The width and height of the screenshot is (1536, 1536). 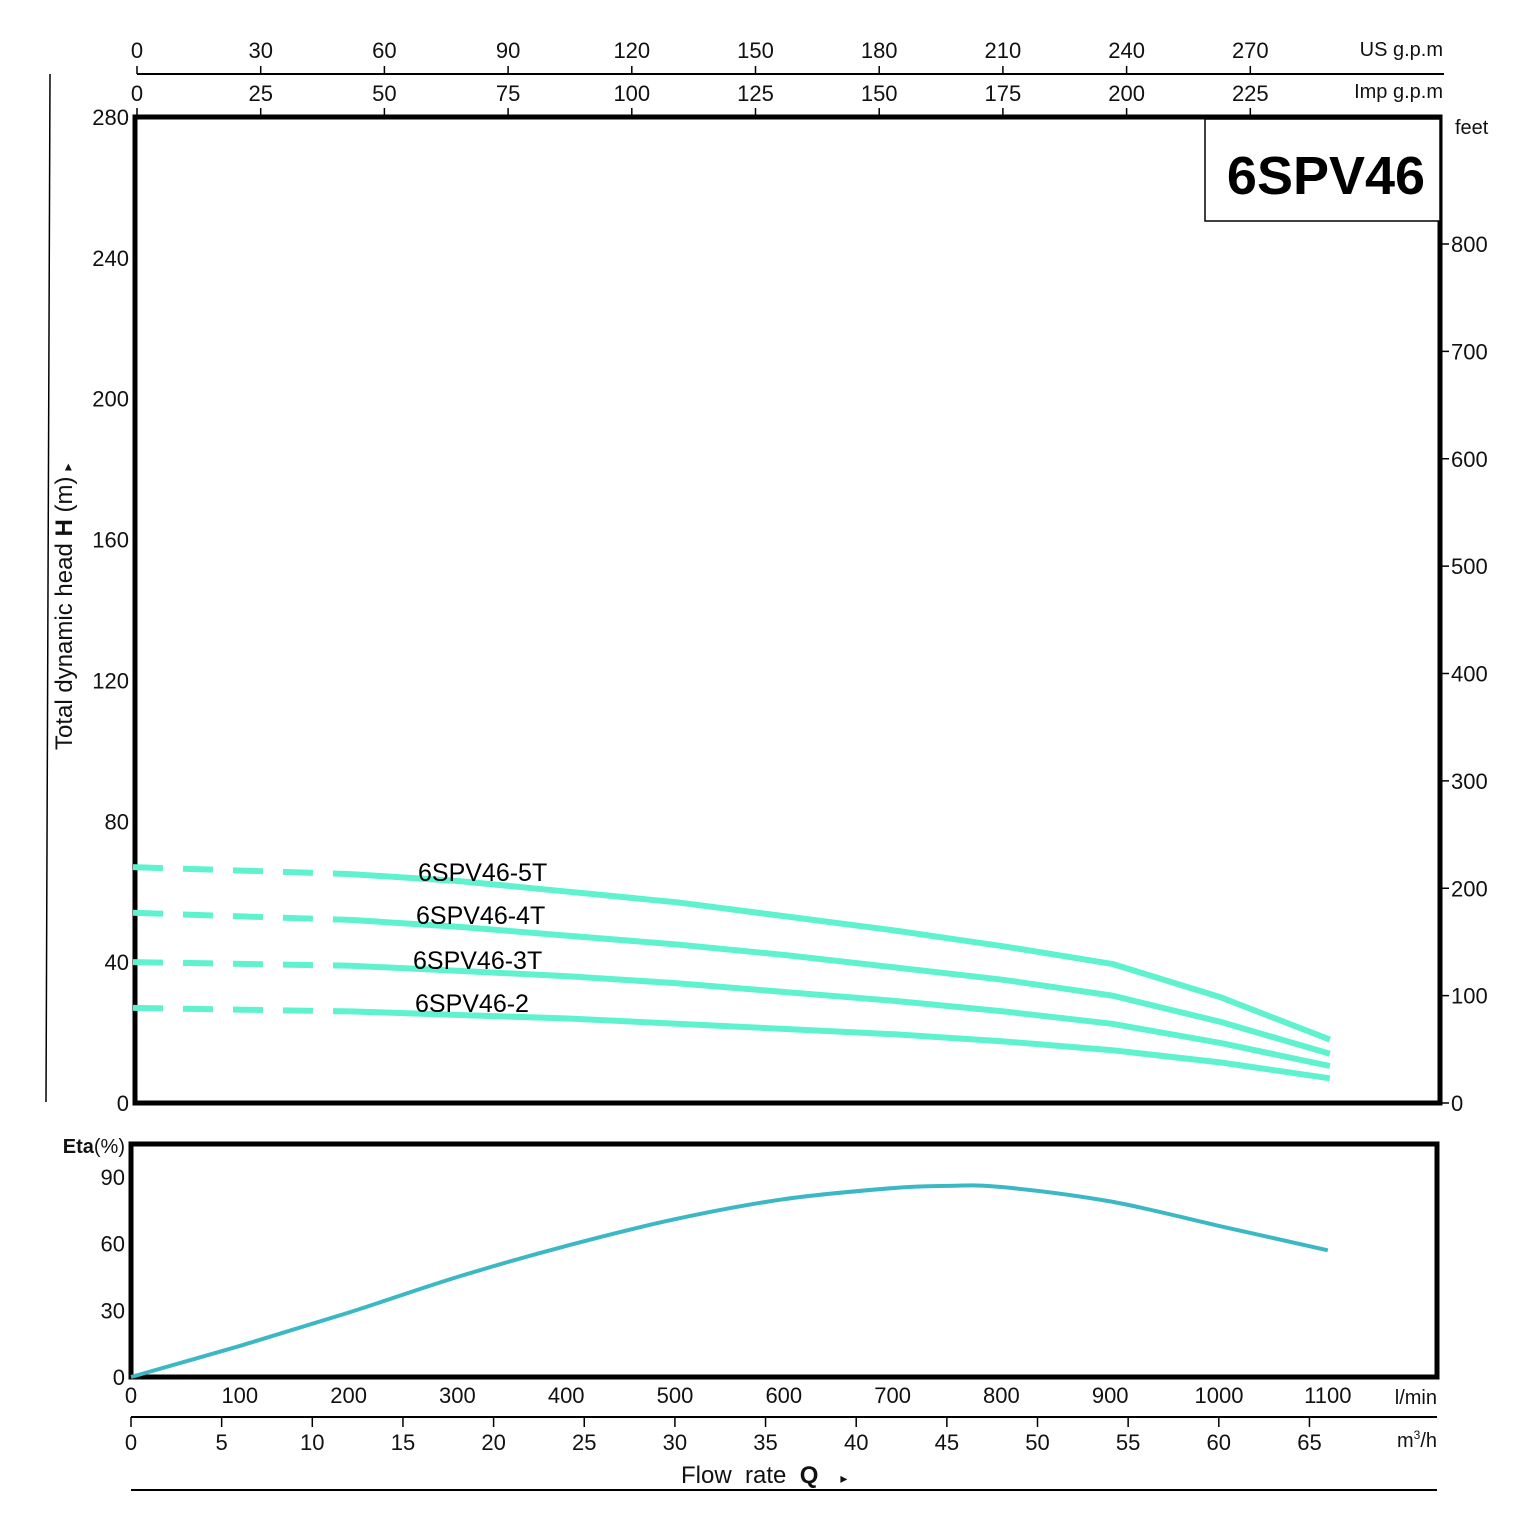 What do you see at coordinates (110, 680) in the screenshot?
I see `head-tick-label: 120` at bounding box center [110, 680].